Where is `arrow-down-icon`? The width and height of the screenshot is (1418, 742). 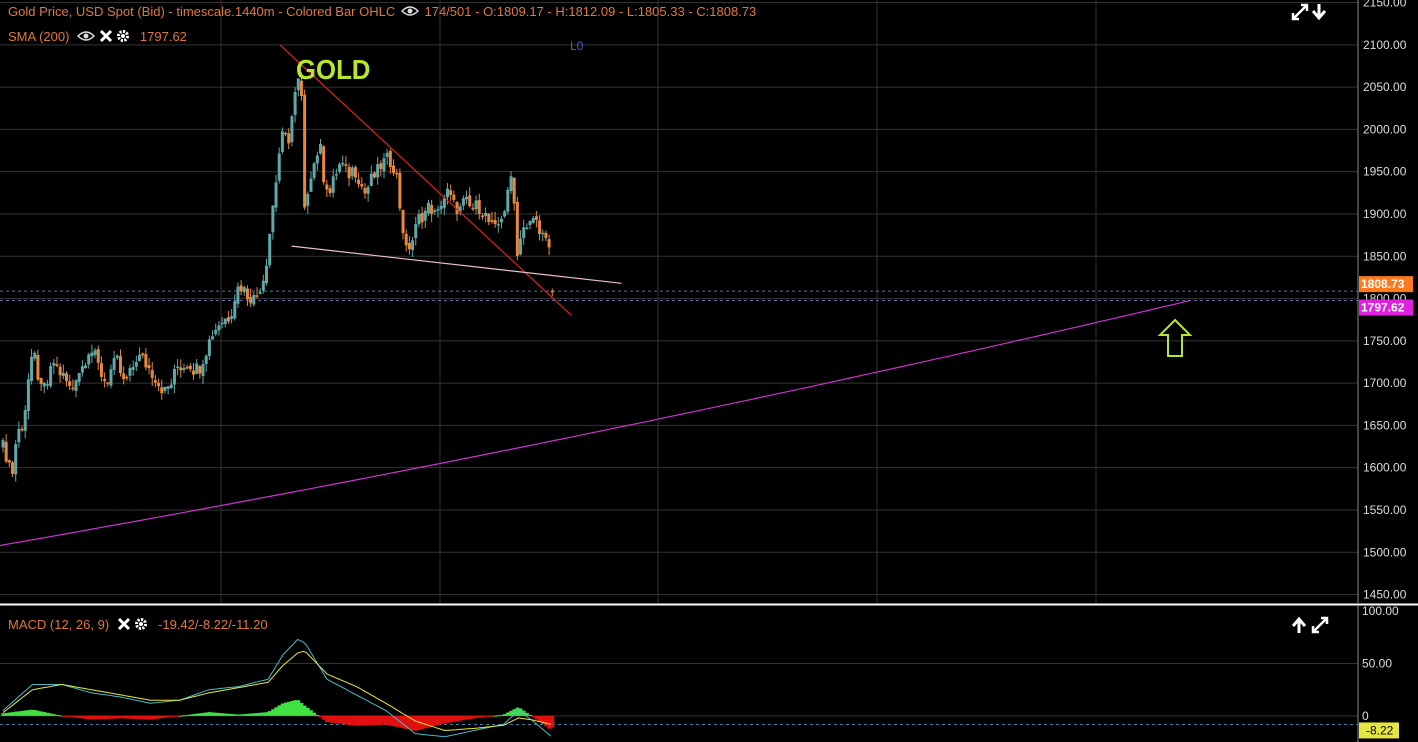 arrow-down-icon is located at coordinates (1319, 12).